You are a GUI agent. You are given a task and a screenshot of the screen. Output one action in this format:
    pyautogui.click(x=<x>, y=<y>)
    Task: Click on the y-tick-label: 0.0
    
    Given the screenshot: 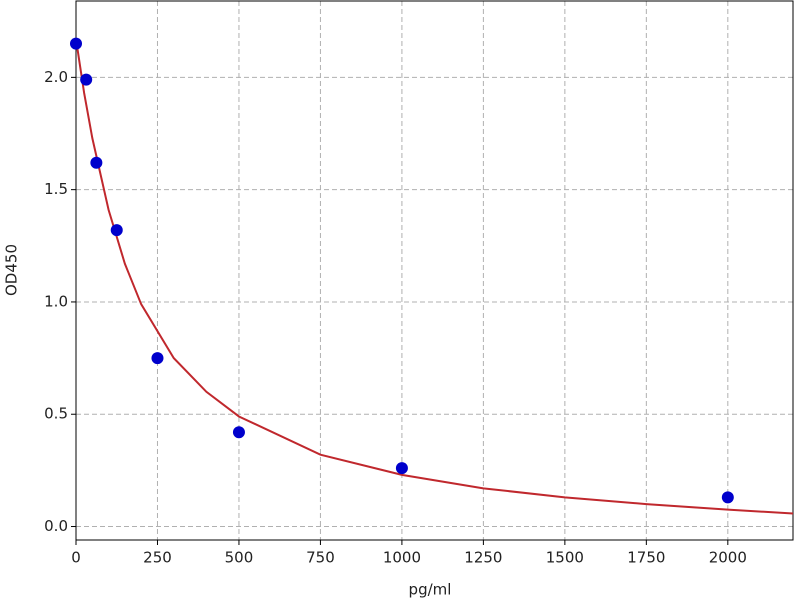 What is the action you would take?
    pyautogui.click(x=56, y=526)
    